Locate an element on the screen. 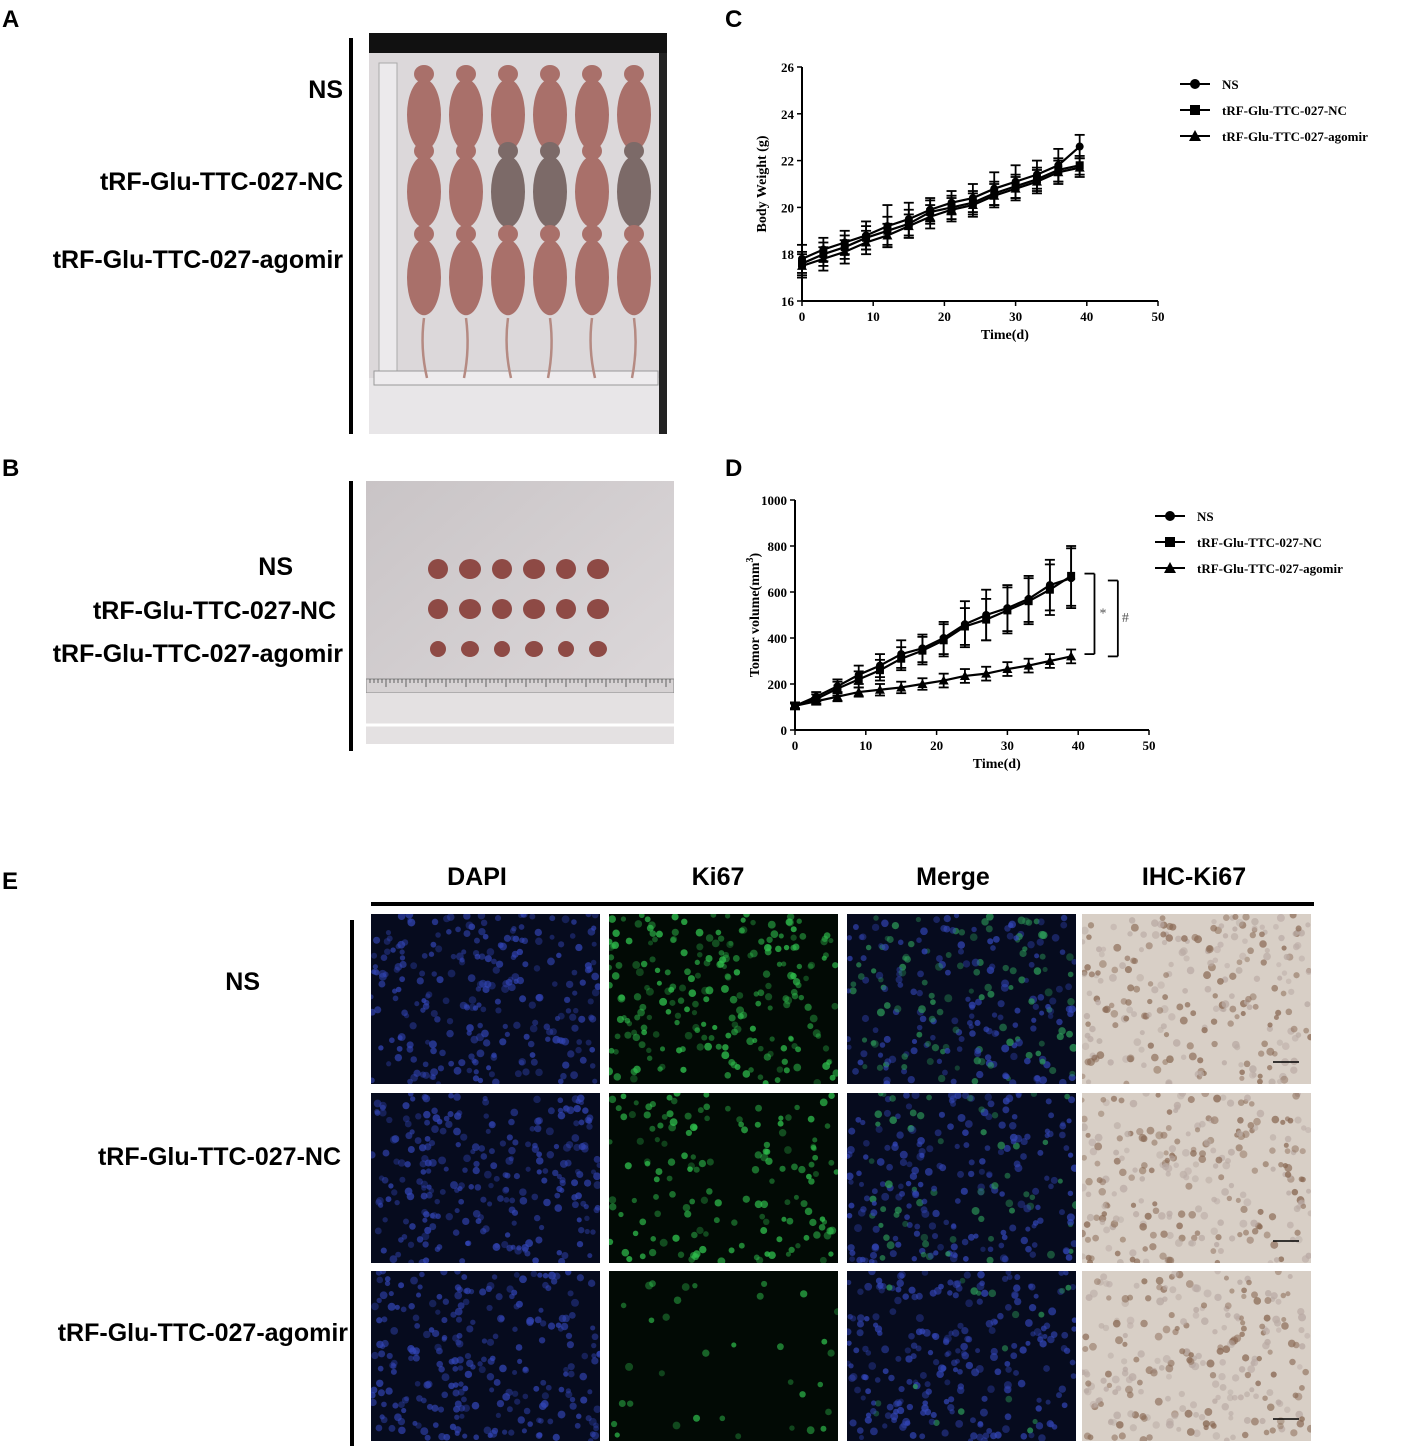 The image size is (1411, 1446). legend-label: NS is located at coordinates (1230, 84).